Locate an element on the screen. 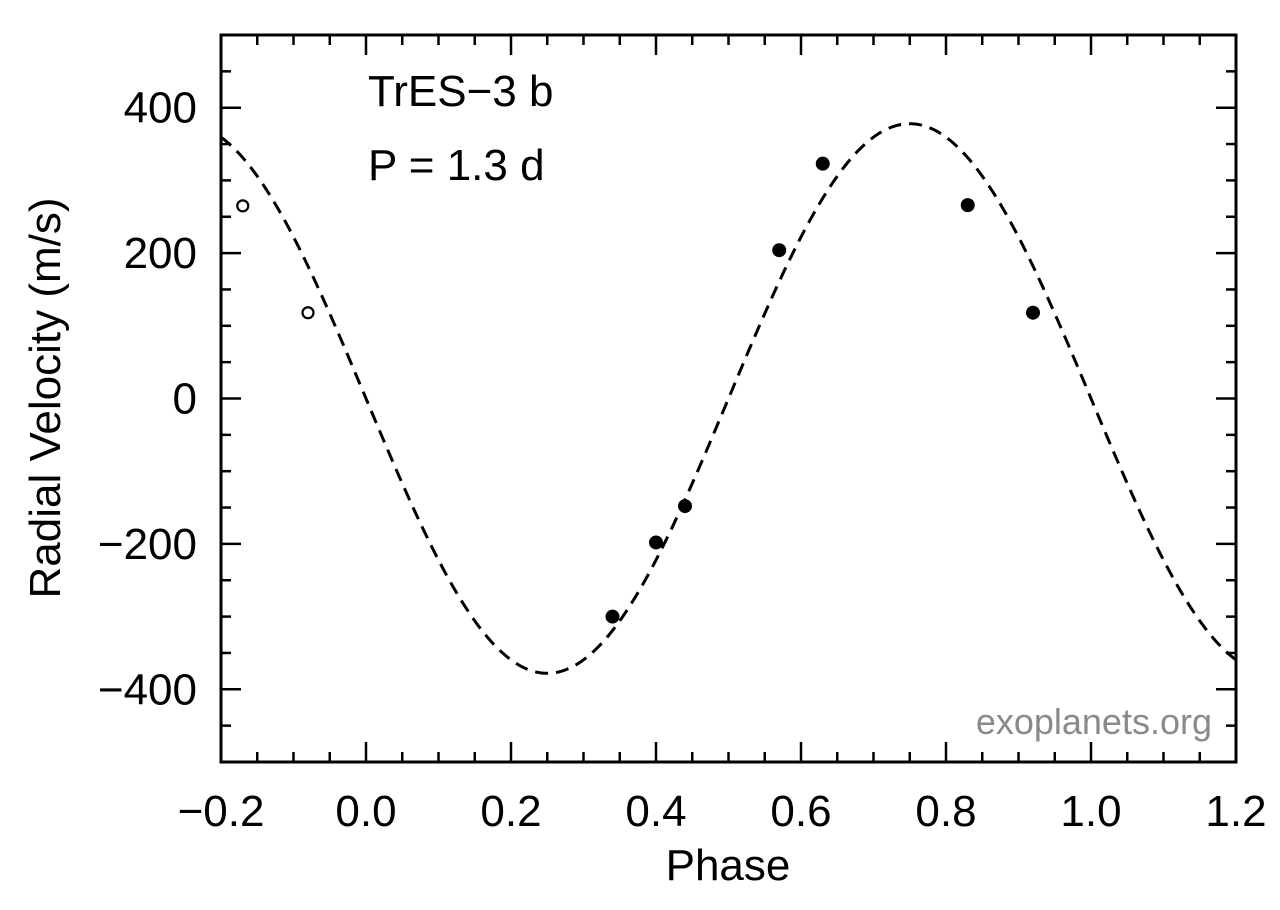 This screenshot has width=1280, height=910. y-tick-label: 0 is located at coordinates (185, 399).